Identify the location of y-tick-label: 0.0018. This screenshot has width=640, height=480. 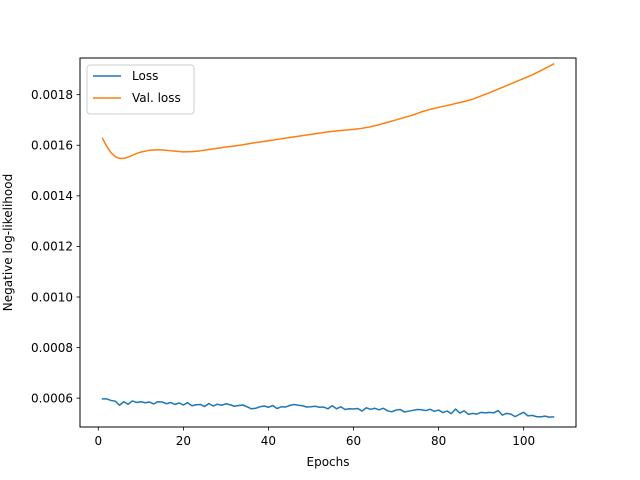
(52, 95).